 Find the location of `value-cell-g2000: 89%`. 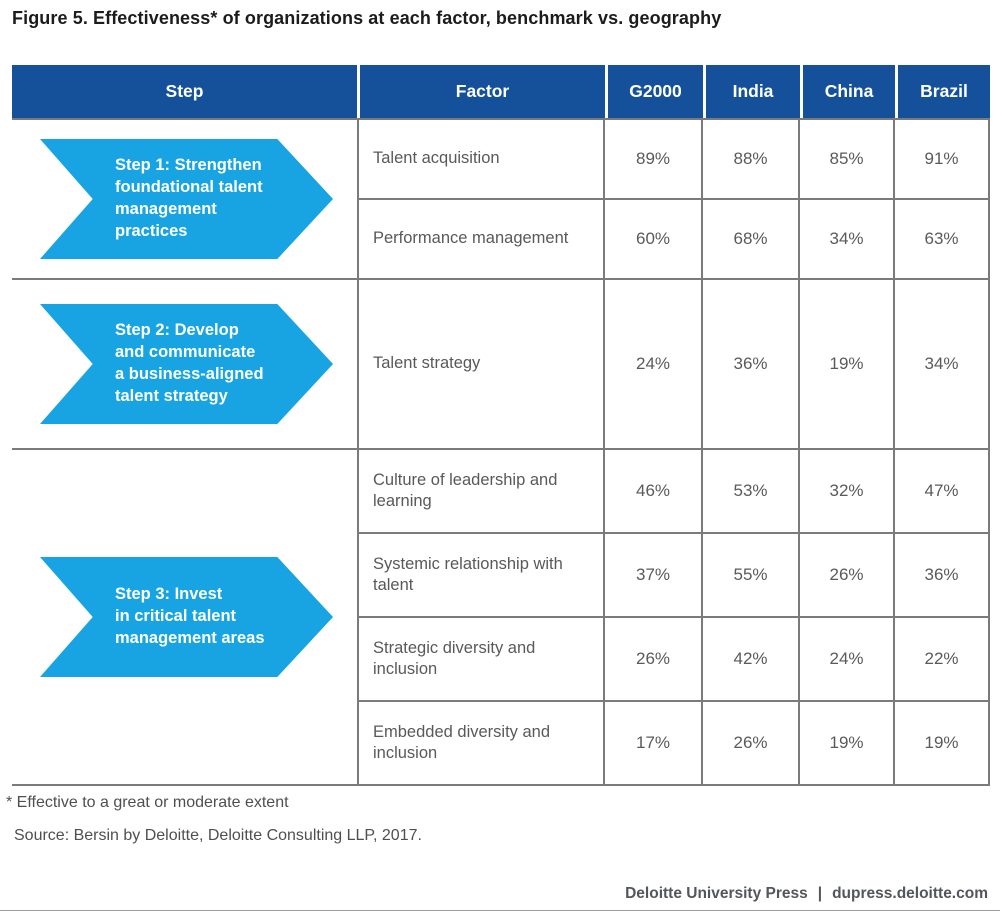

value-cell-g2000: 89% is located at coordinates (652, 159).